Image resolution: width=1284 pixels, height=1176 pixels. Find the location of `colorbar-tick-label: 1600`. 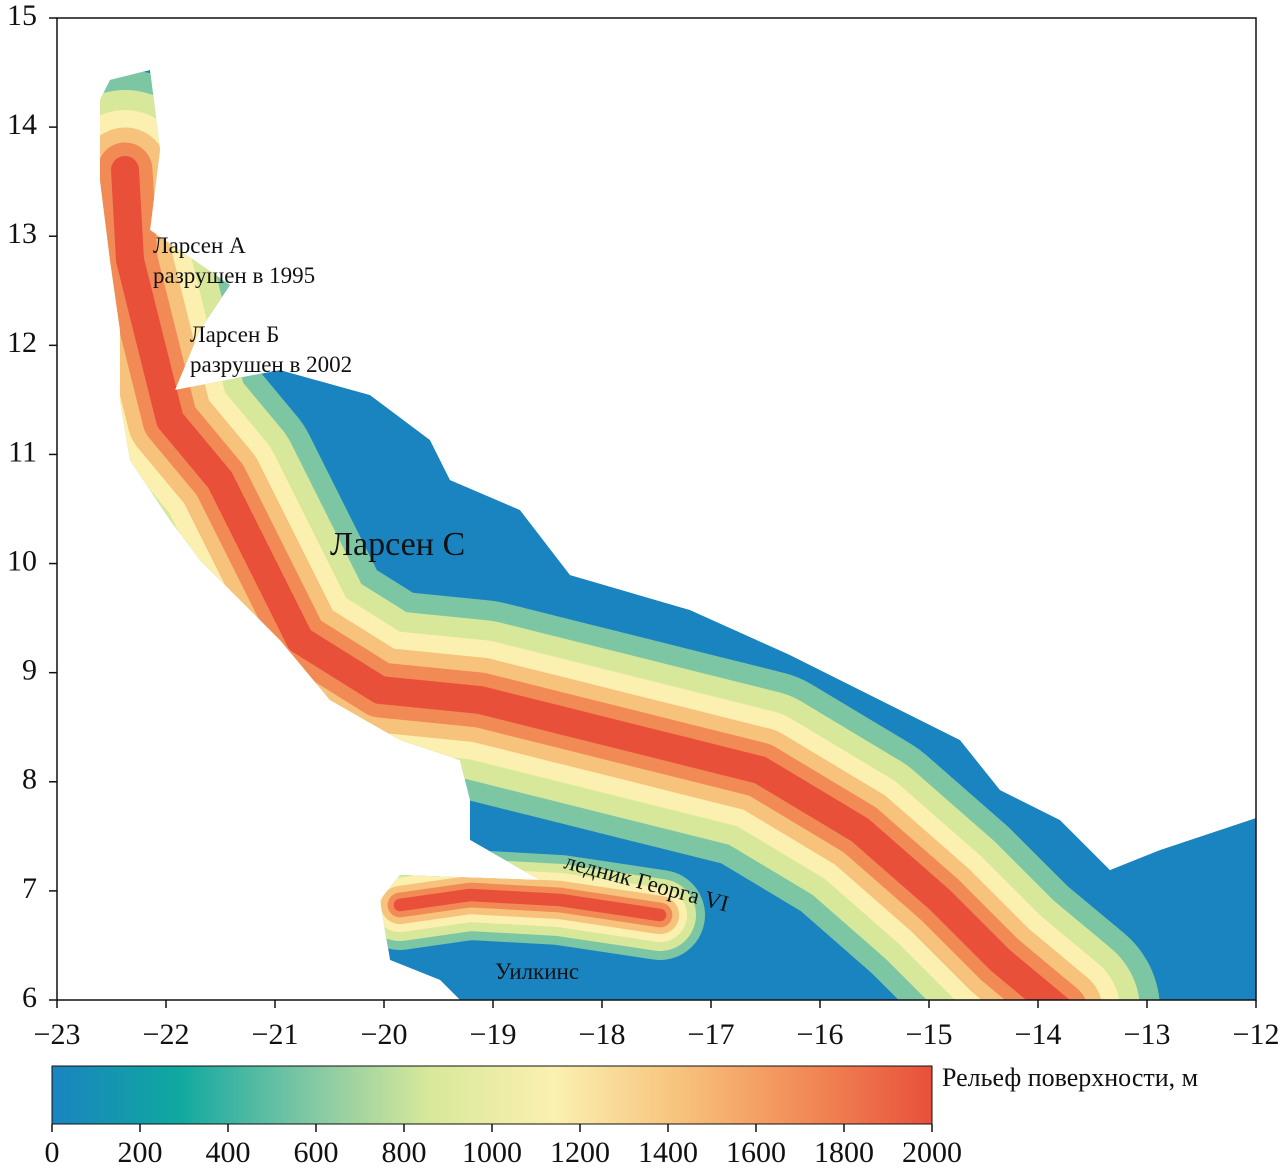

colorbar-tick-label: 1600 is located at coordinates (756, 1152).